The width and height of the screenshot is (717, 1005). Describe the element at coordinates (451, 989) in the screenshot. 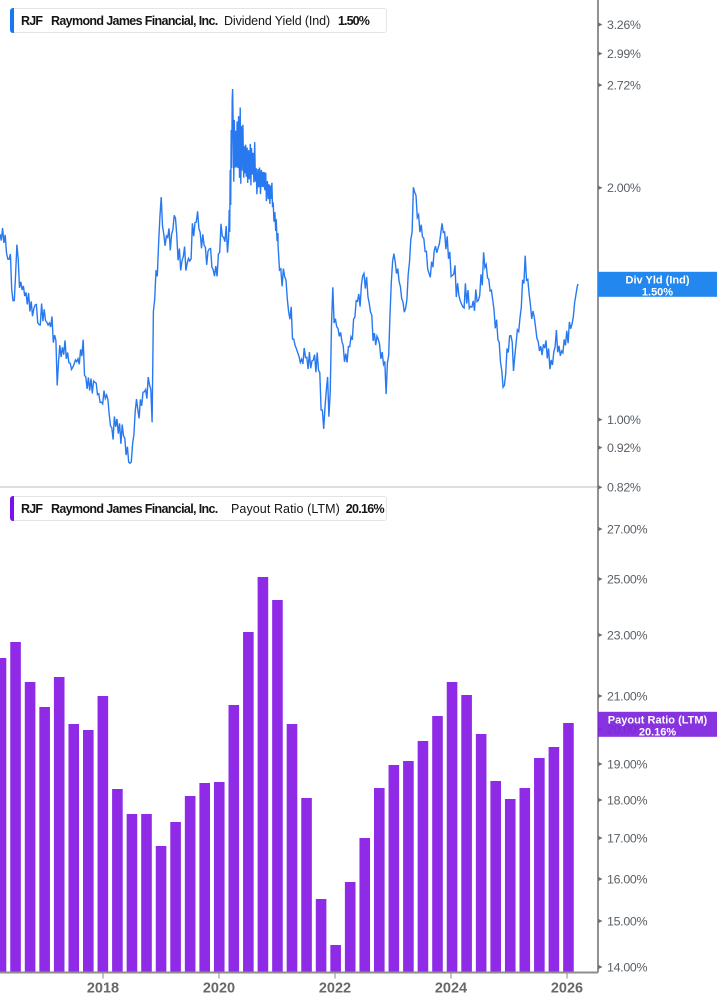

I see `svg-text: 2024` at that location.